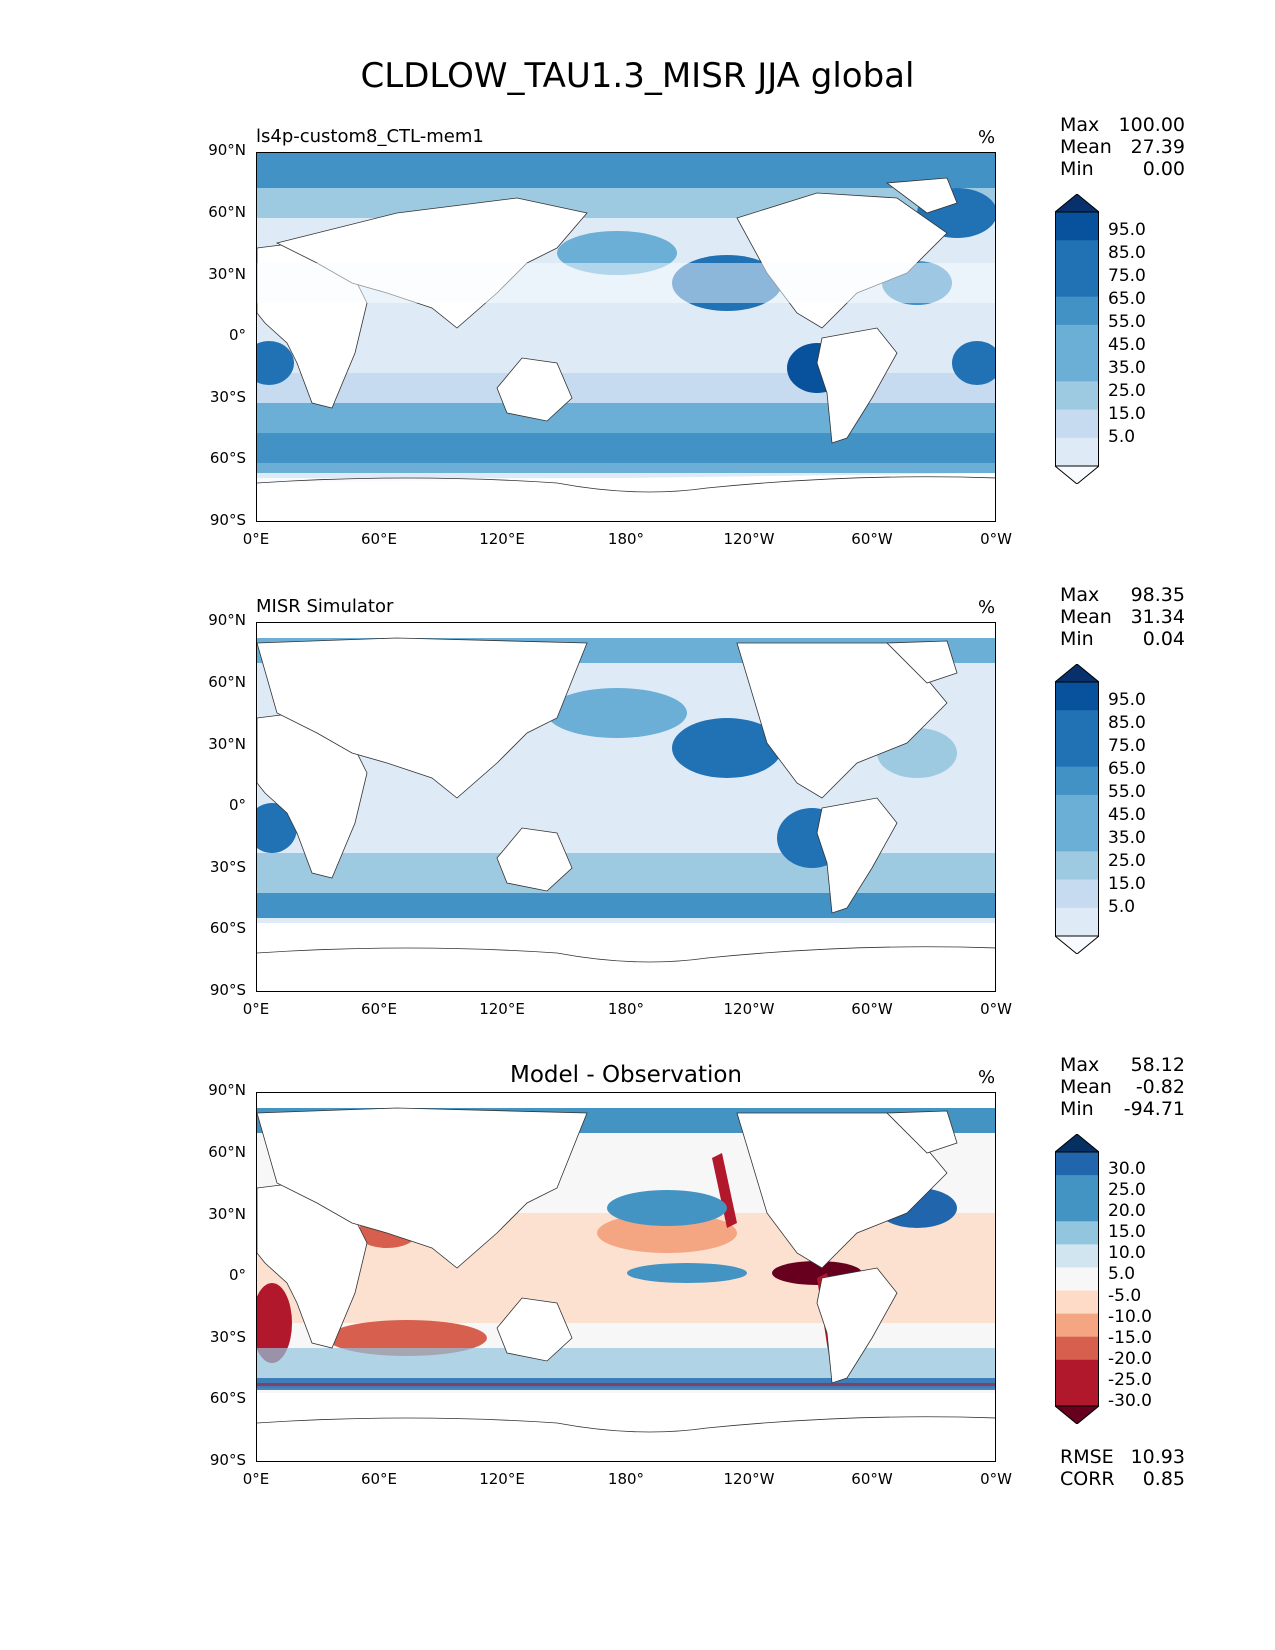  What do you see at coordinates (1086, 147) in the screenshot?
I see `stat-label: Mean` at bounding box center [1086, 147].